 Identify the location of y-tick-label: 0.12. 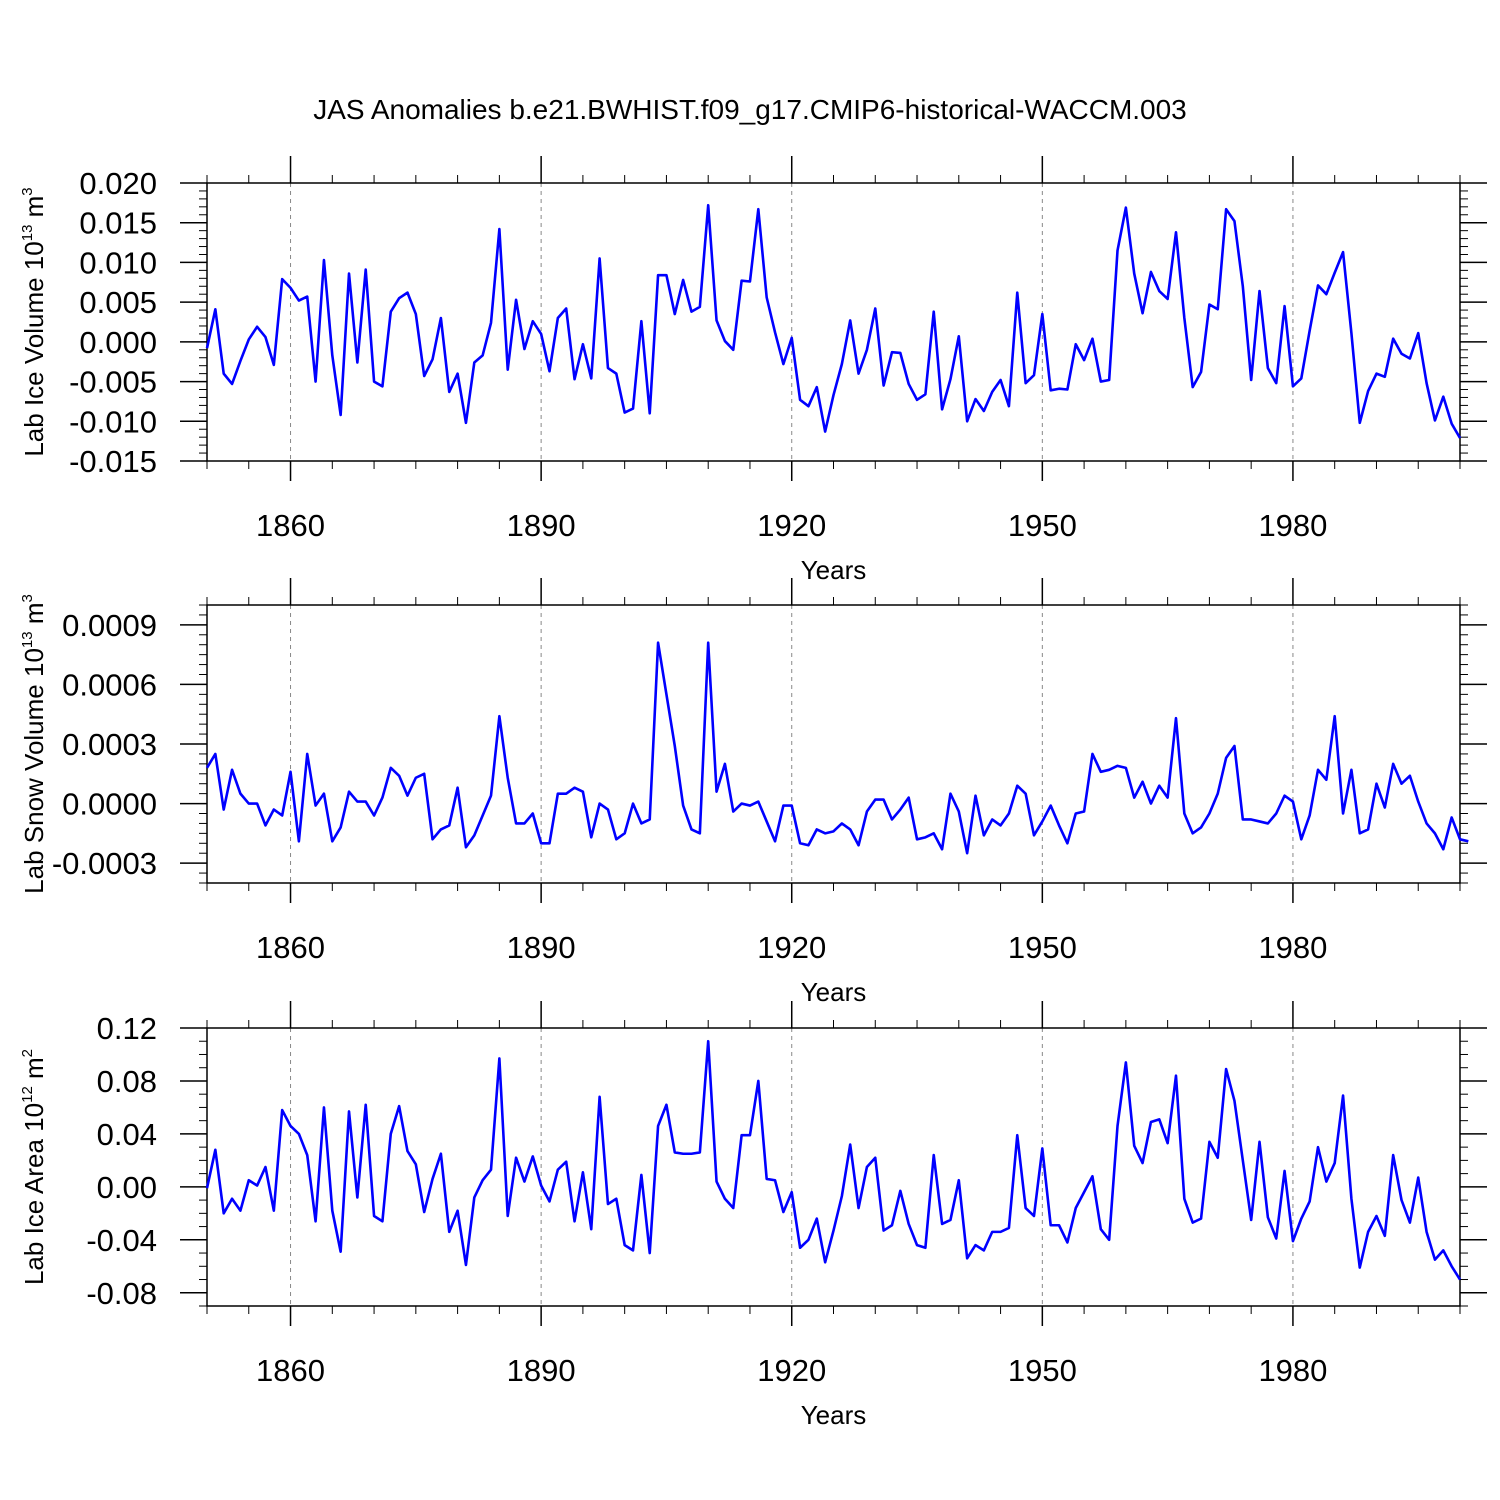
(127, 1028).